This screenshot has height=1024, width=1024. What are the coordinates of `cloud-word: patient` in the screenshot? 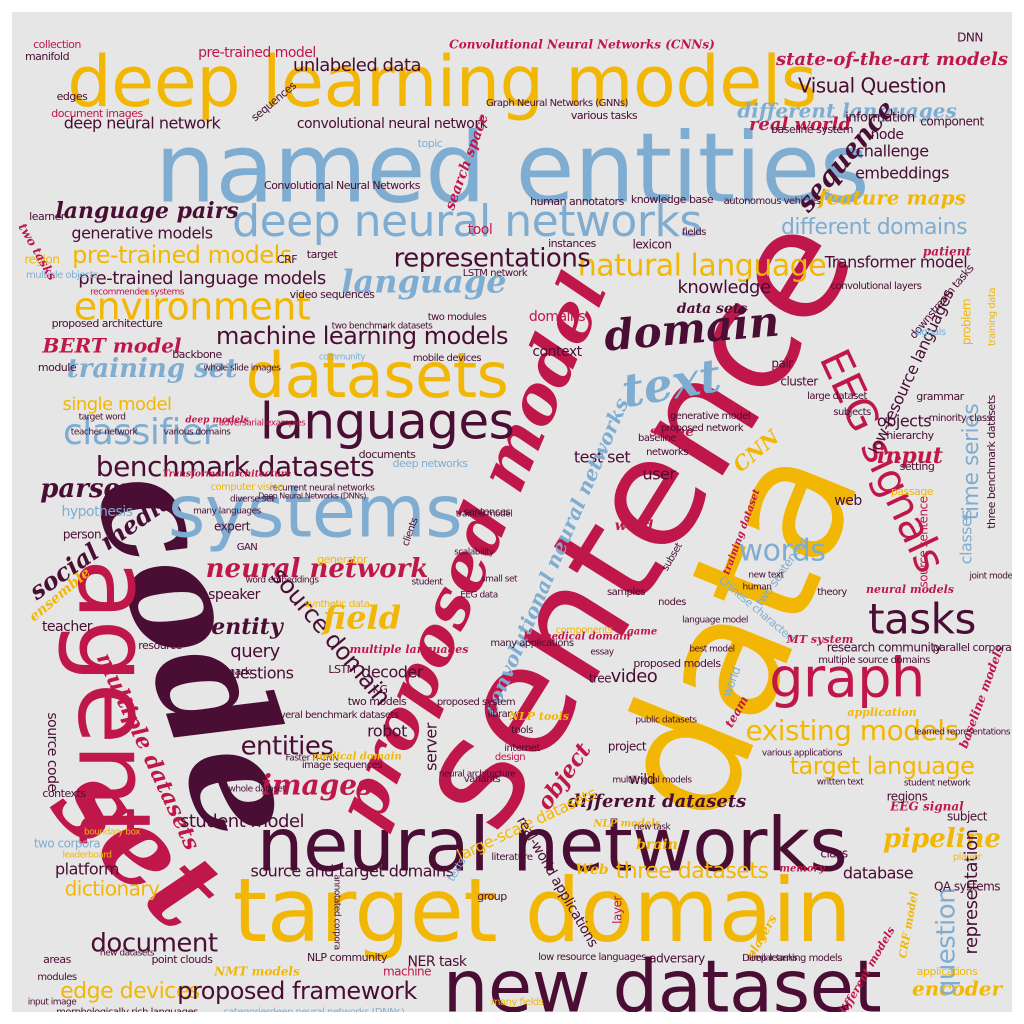 It's located at (947, 252).